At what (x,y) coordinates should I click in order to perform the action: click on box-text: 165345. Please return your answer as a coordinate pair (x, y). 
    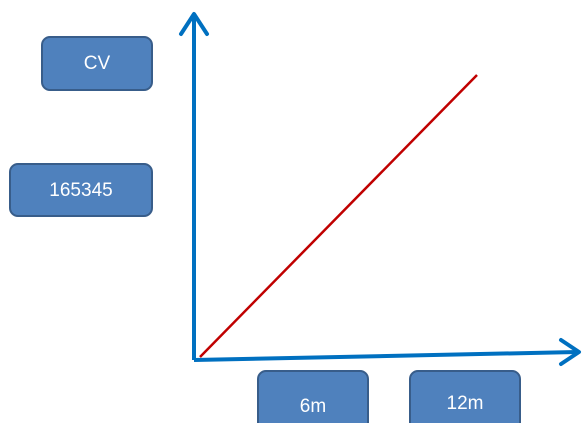
    Looking at the image, I should click on (80, 190).